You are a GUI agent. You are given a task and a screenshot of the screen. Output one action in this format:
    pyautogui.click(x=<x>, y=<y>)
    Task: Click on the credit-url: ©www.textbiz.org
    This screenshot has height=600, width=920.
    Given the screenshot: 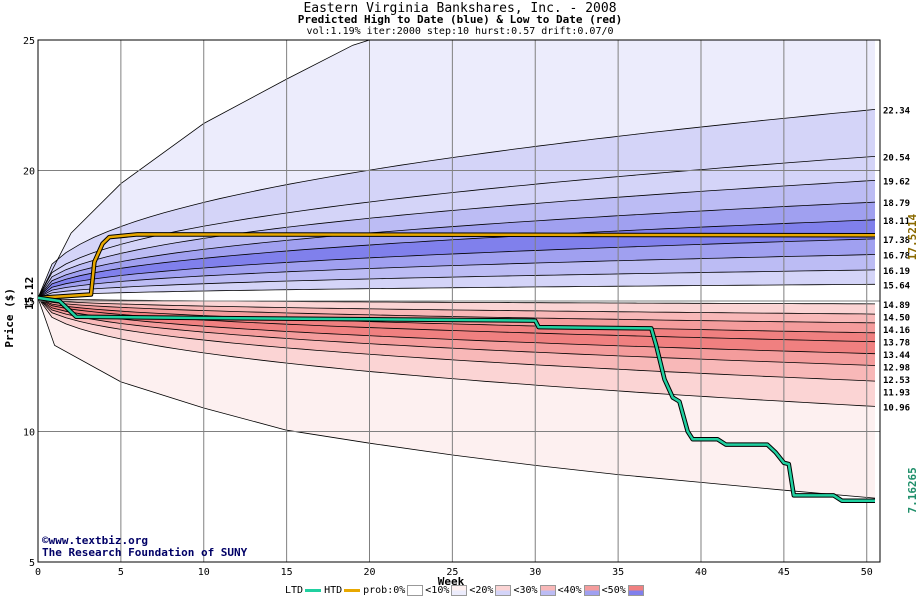 What is the action you would take?
    pyautogui.click(x=95, y=540)
    